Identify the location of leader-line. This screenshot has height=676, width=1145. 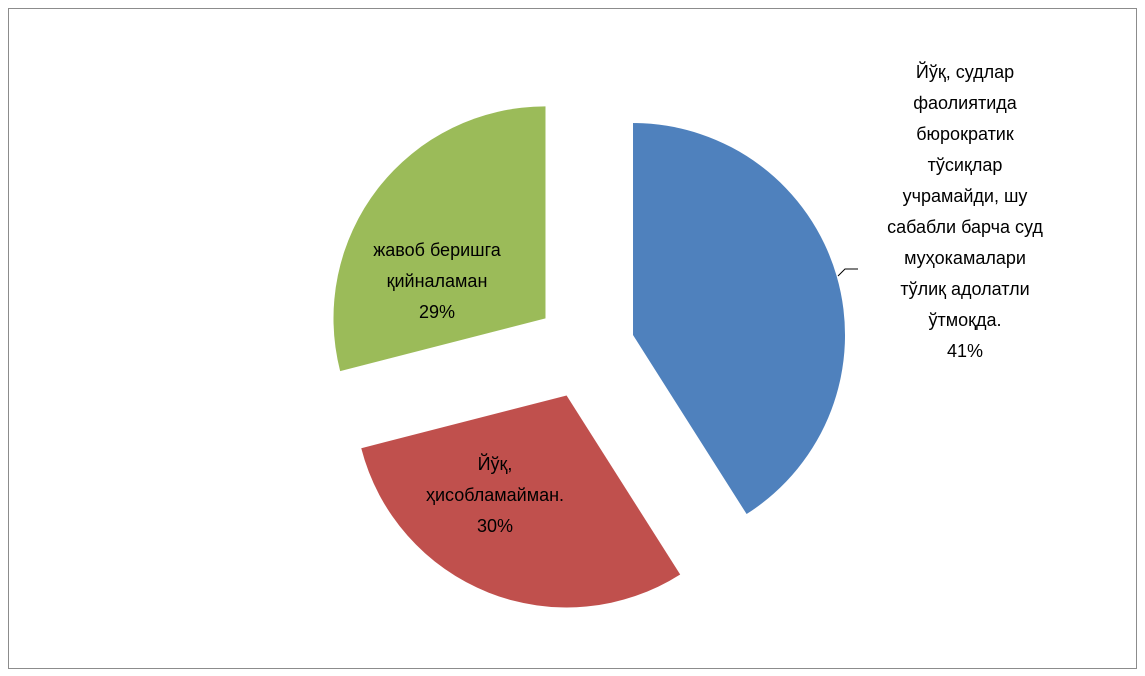
(847, 272).